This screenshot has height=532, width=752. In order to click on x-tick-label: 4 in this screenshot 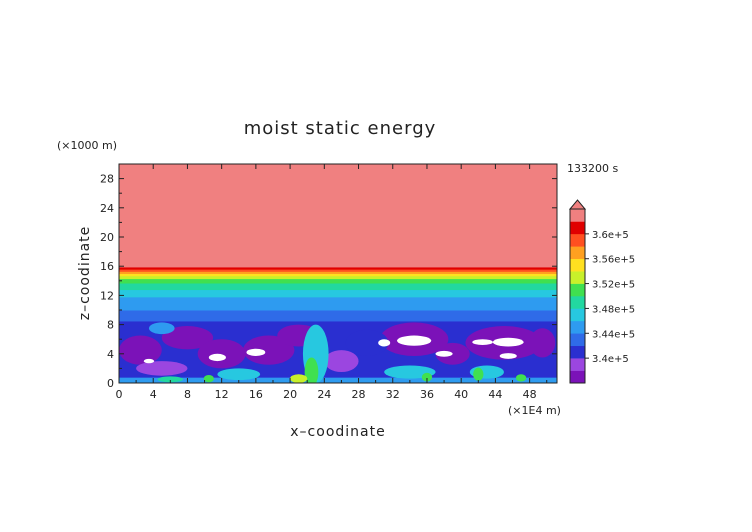, I will do `click(153, 394)`.